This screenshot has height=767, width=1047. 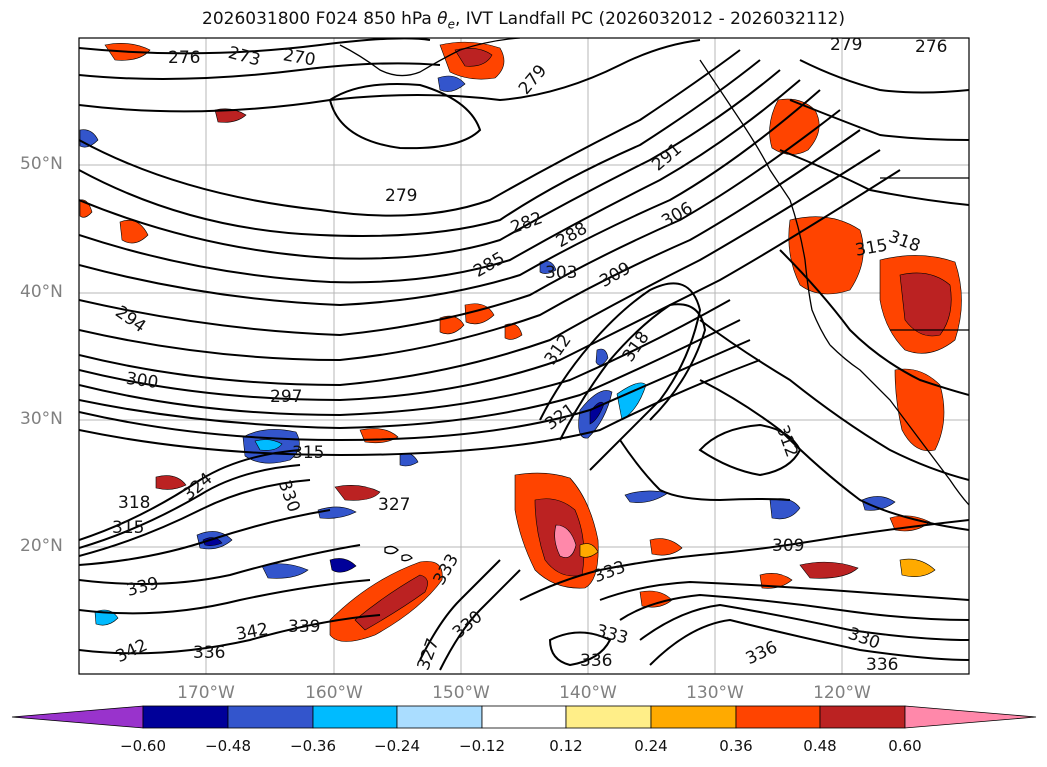 What do you see at coordinates (482, 746) in the screenshot?
I see `colorbar-tick: −0.12` at bounding box center [482, 746].